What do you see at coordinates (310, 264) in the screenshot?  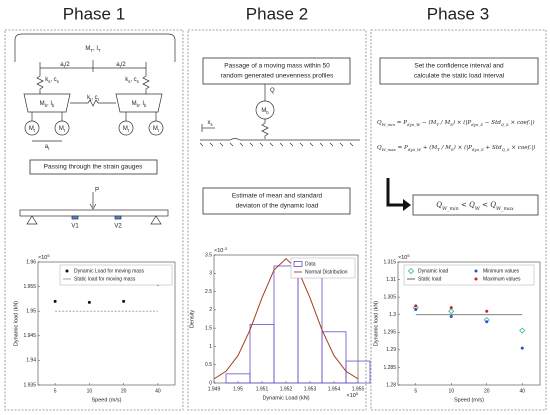 I see `legend-label: Data` at bounding box center [310, 264].